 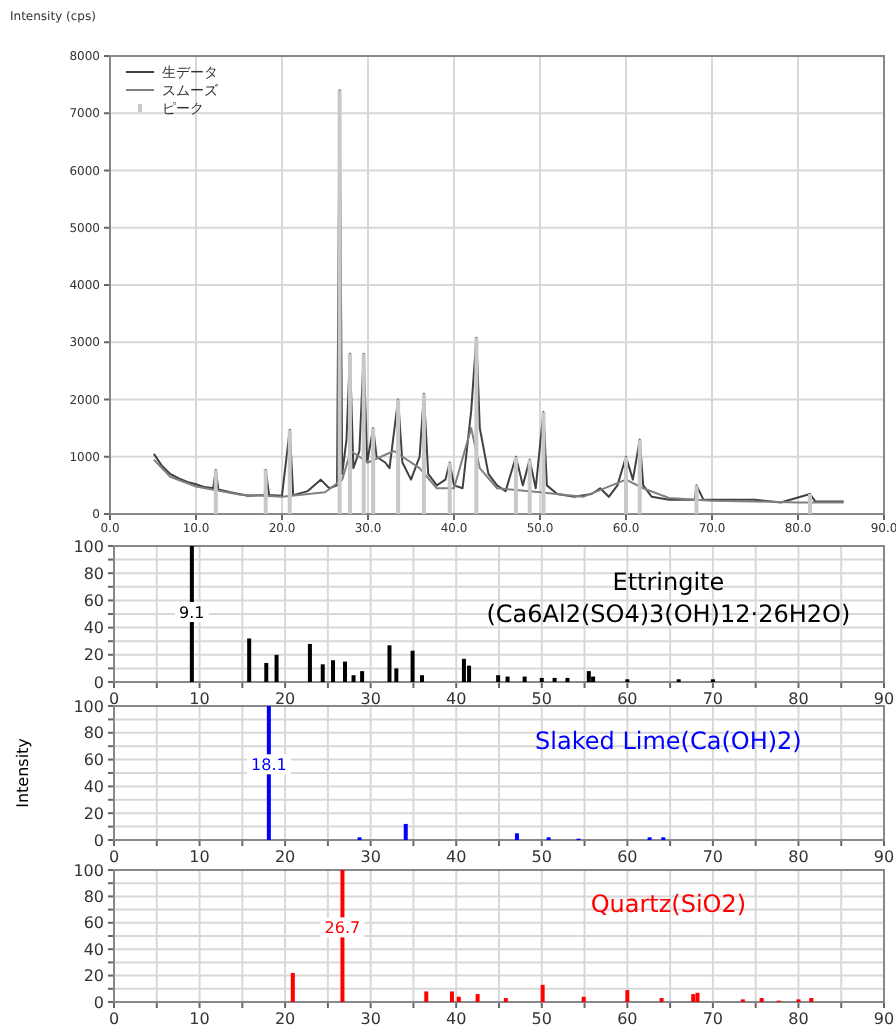 I want to click on annotation: 18.1, so click(x=269, y=765).